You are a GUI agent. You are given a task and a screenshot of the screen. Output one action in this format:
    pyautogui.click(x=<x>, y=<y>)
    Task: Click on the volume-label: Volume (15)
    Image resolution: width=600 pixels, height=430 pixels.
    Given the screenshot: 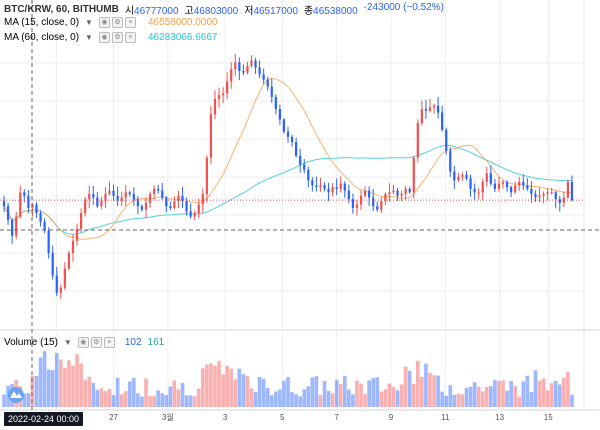 What is the action you would take?
    pyautogui.click(x=31, y=342)
    